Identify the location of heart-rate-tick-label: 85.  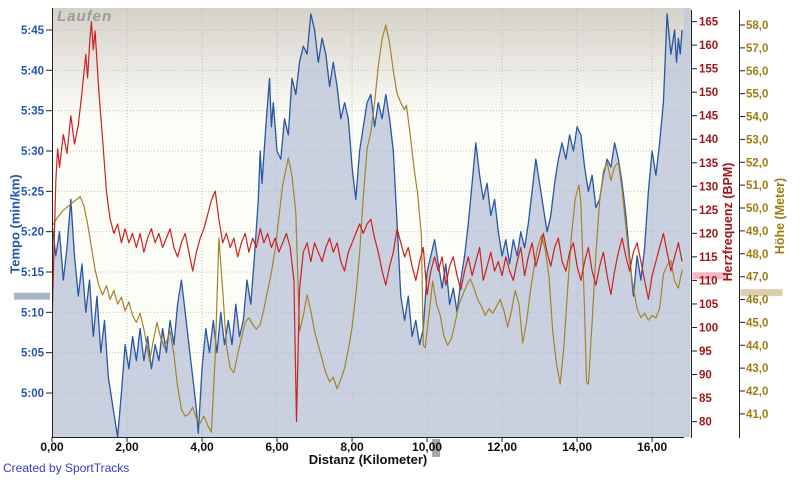
(705, 399).